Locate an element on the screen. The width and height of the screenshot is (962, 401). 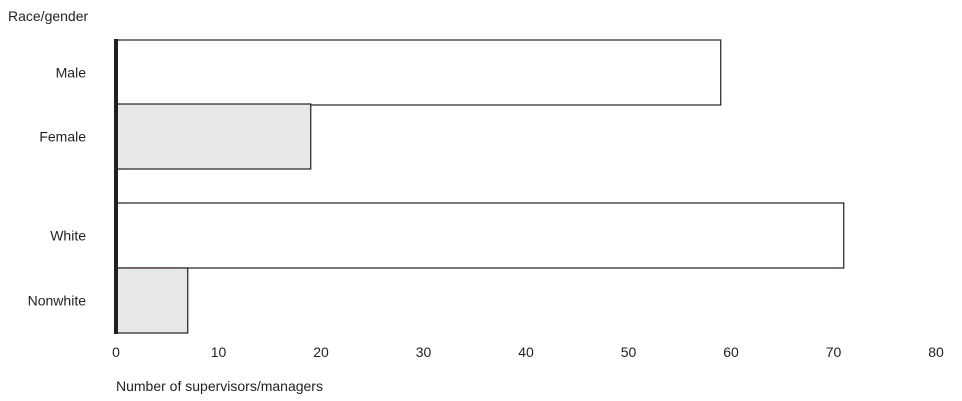
x-tick-label-70: 70 is located at coordinates (834, 352).